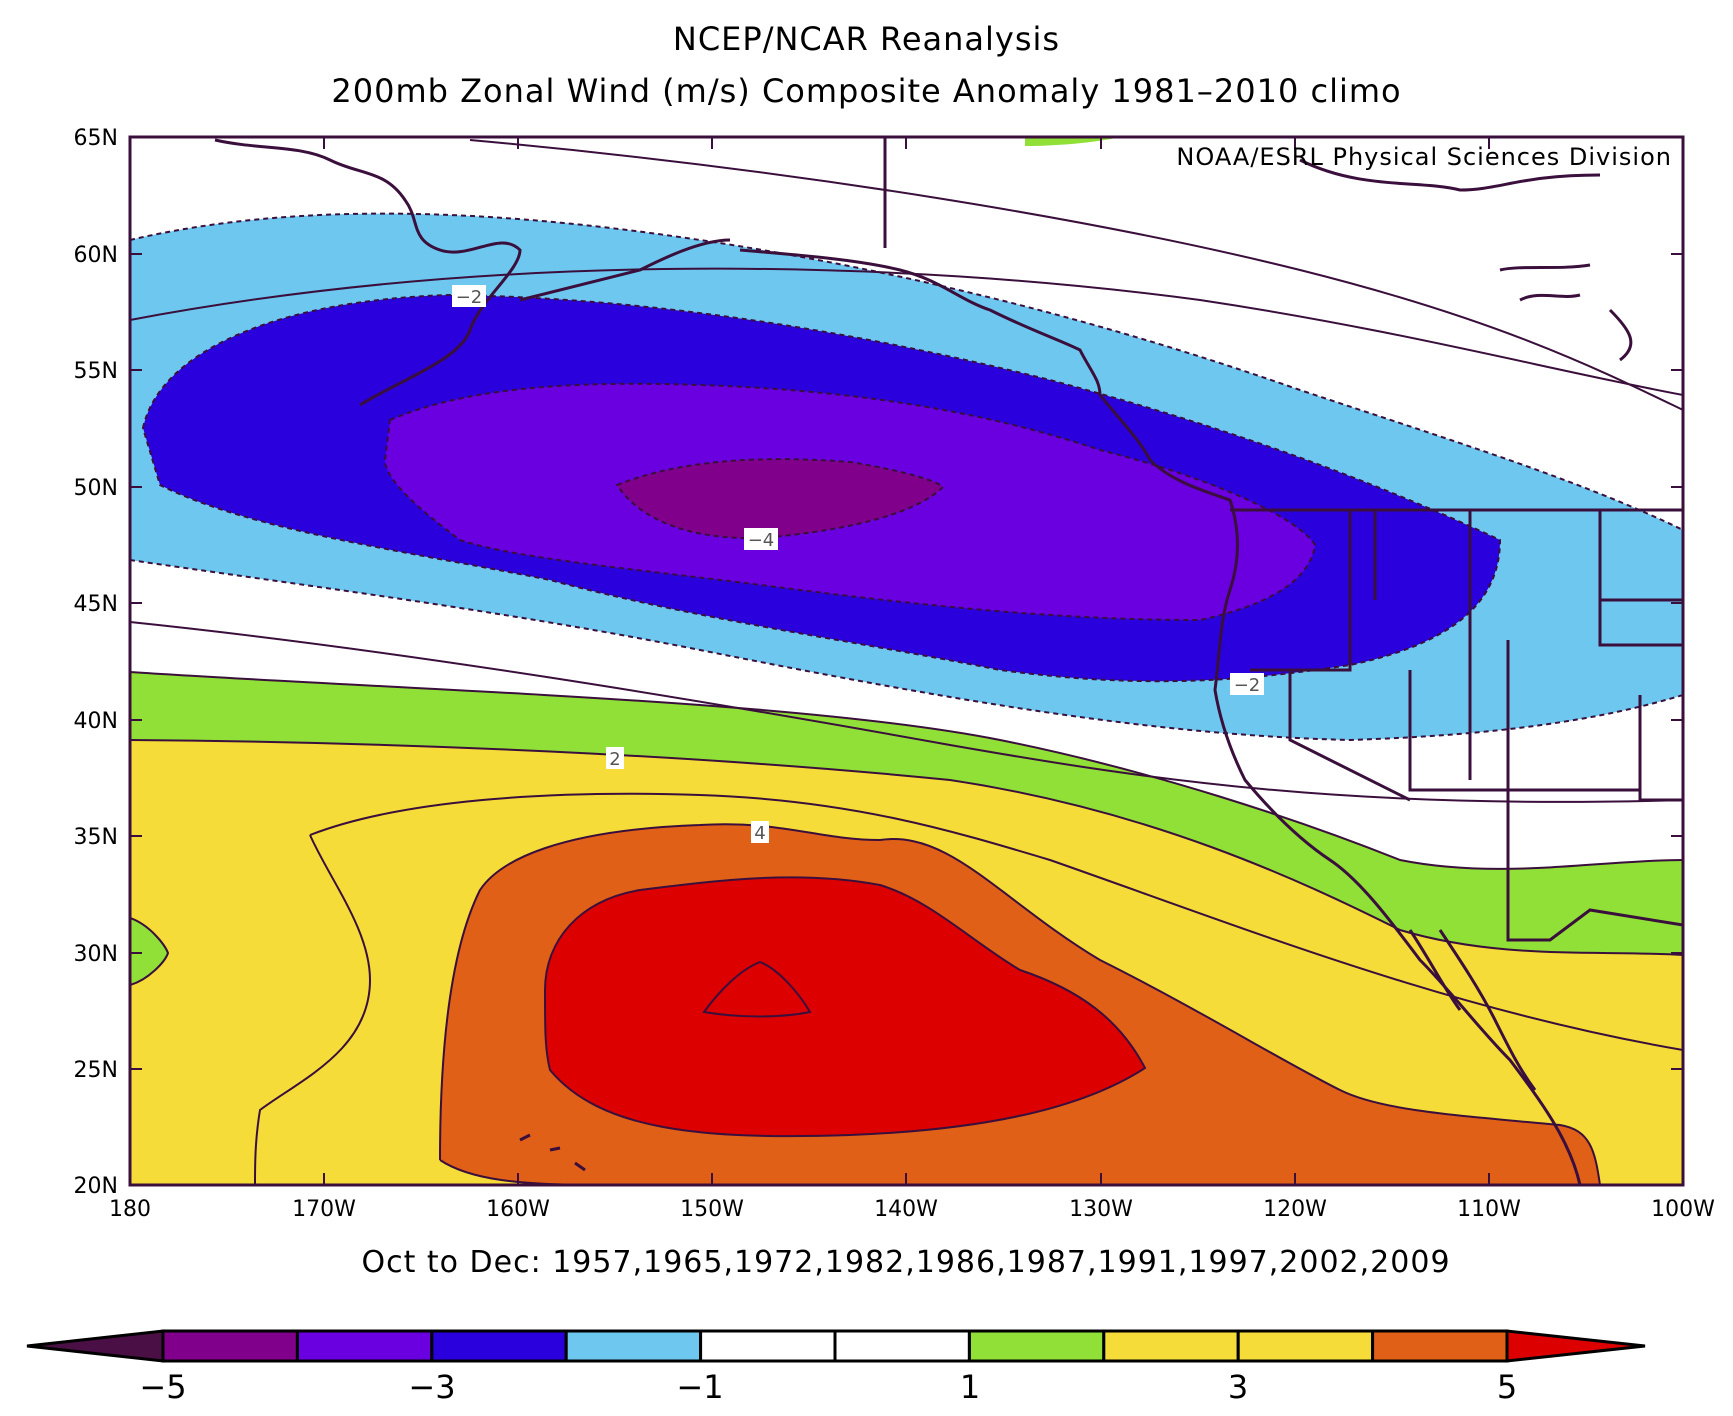 The width and height of the screenshot is (1733, 1416). I want to click on contour-fill-pos5, so click(845, 1007).